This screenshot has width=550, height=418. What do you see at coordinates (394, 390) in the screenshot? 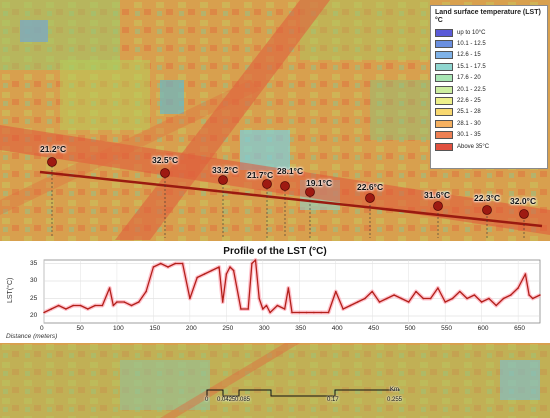
I see `scale-unit: Km` at bounding box center [394, 390].